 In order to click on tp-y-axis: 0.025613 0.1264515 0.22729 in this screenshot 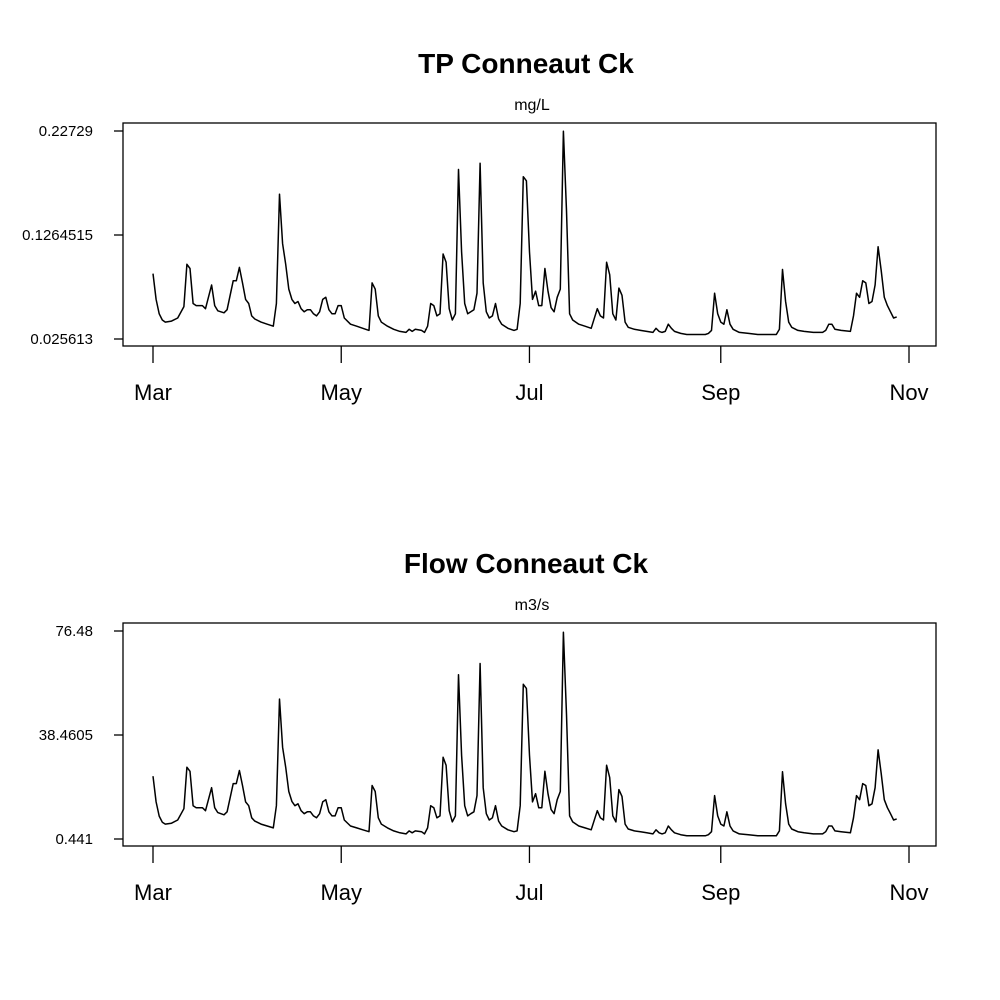, I will do `click(72, 235)`.